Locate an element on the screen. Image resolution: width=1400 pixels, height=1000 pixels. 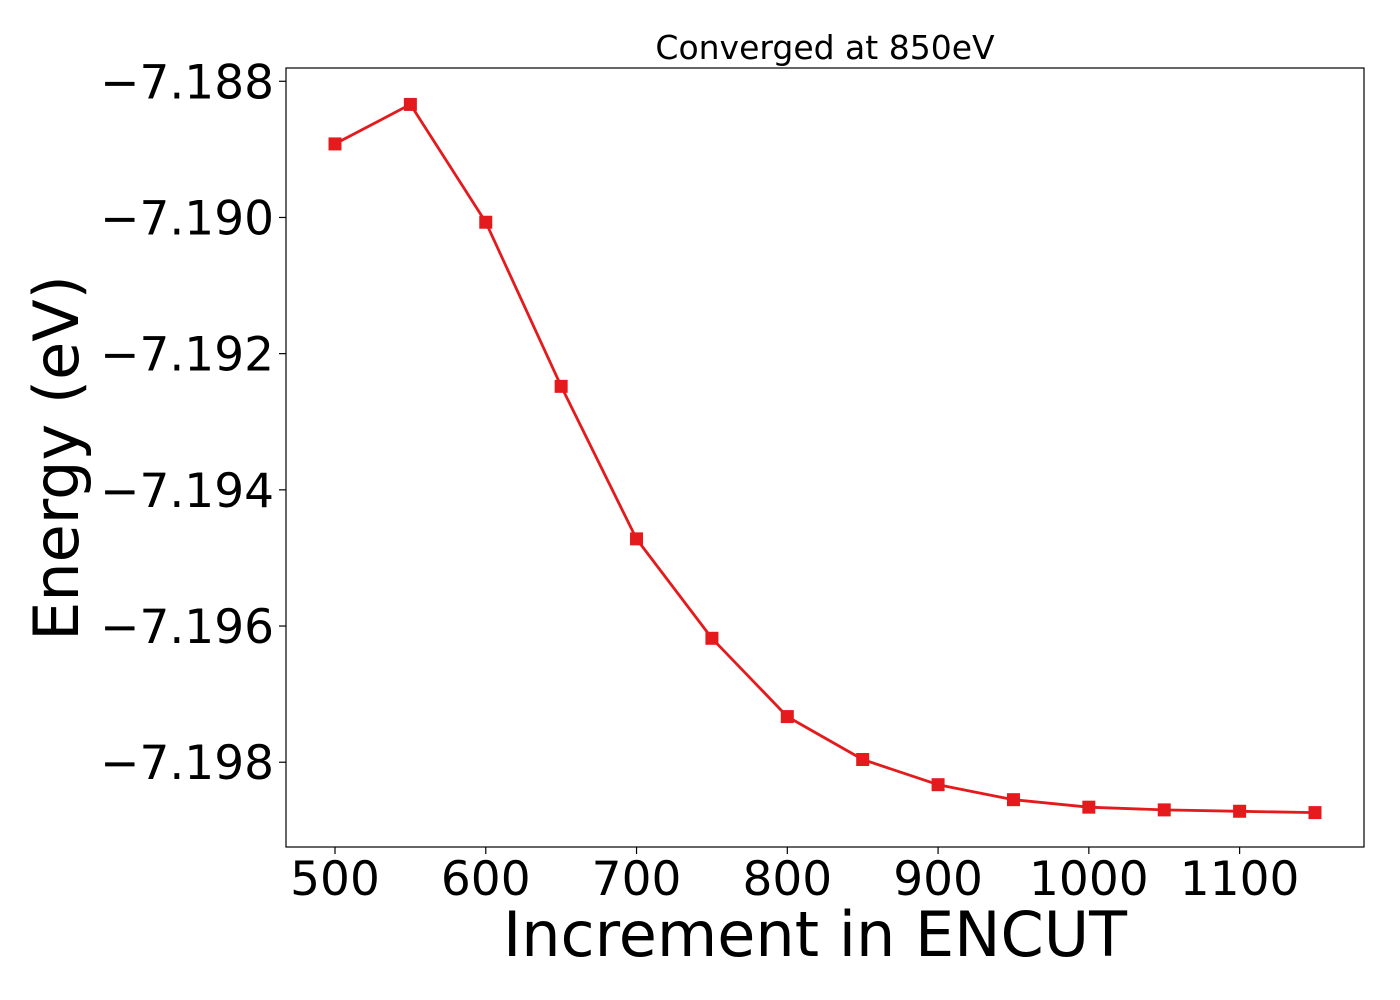
x-tick-label: 600 is located at coordinates (486, 879).